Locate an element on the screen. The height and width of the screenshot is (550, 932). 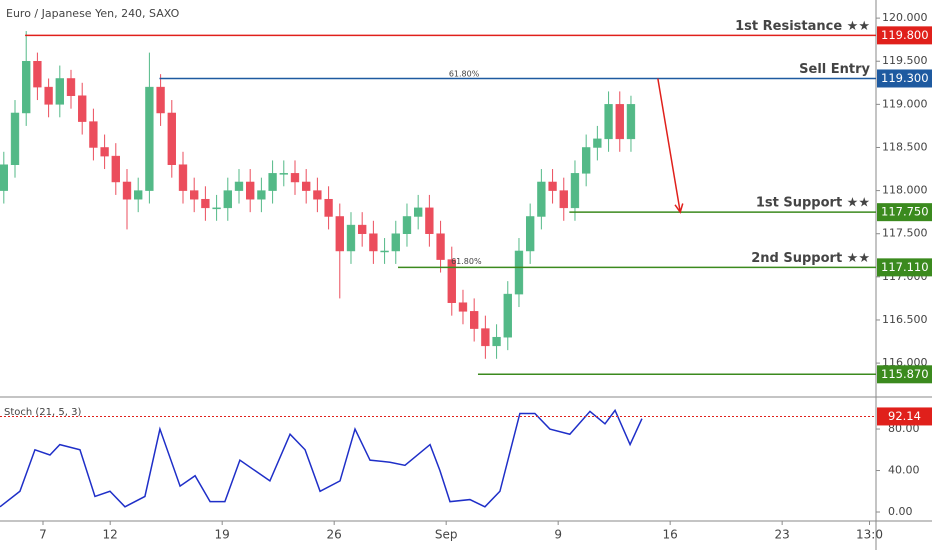
y-tick-label: 118.500 is located at coordinates (905, 146).